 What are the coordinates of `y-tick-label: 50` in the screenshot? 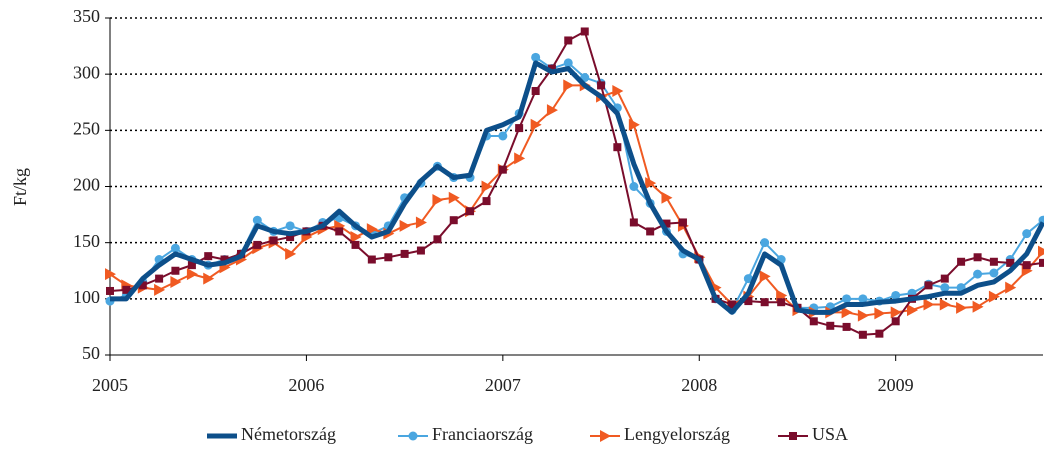 It's located at (91, 353).